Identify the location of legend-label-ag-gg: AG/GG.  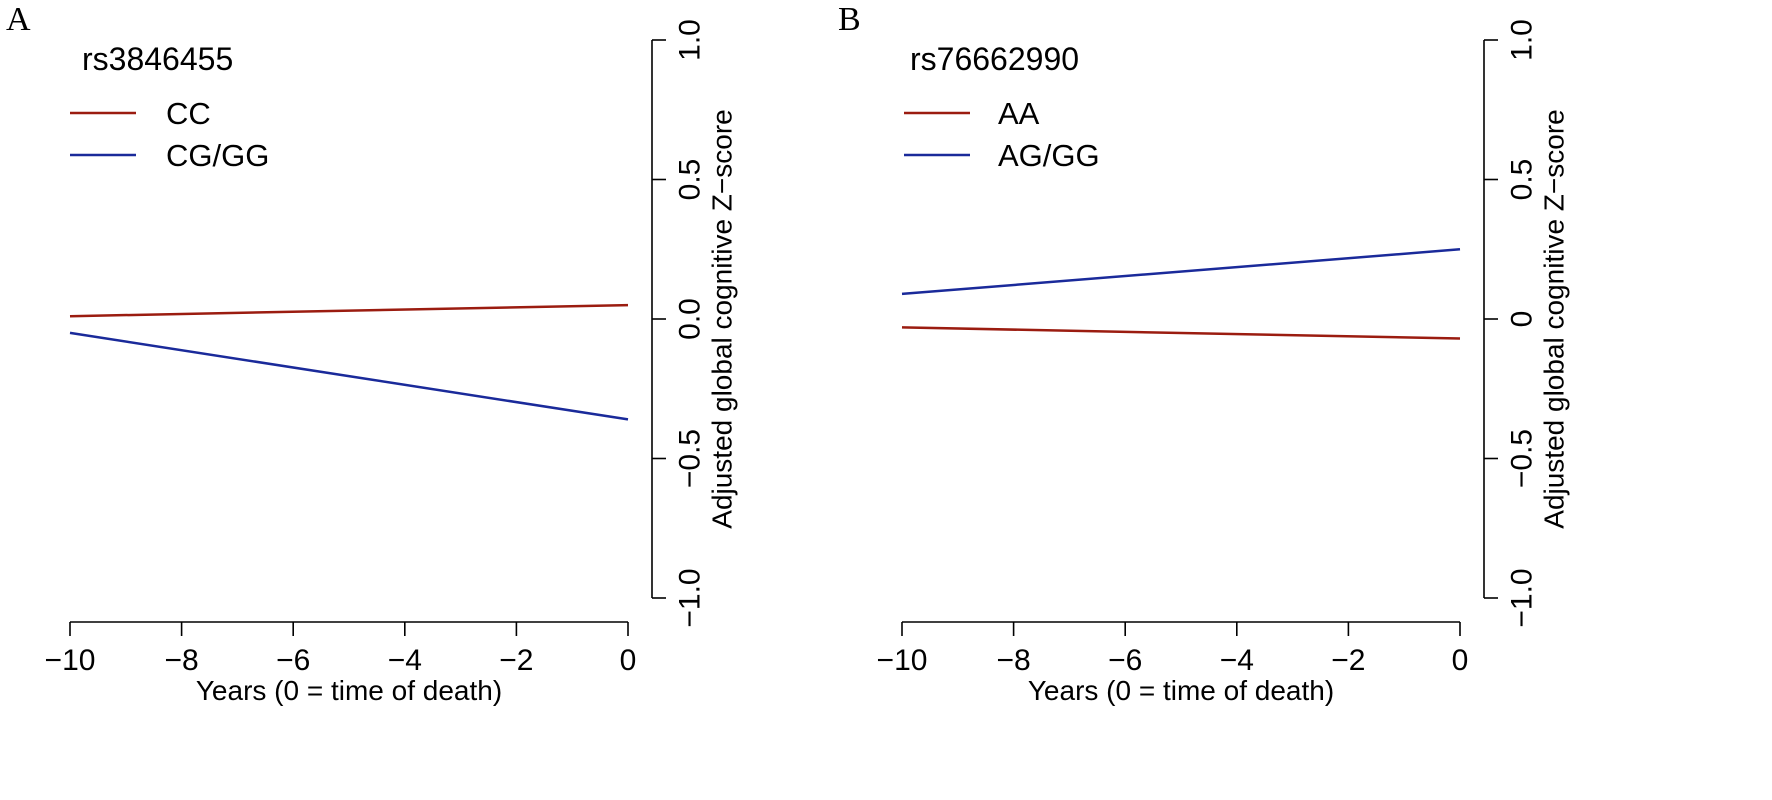
(1049, 155).